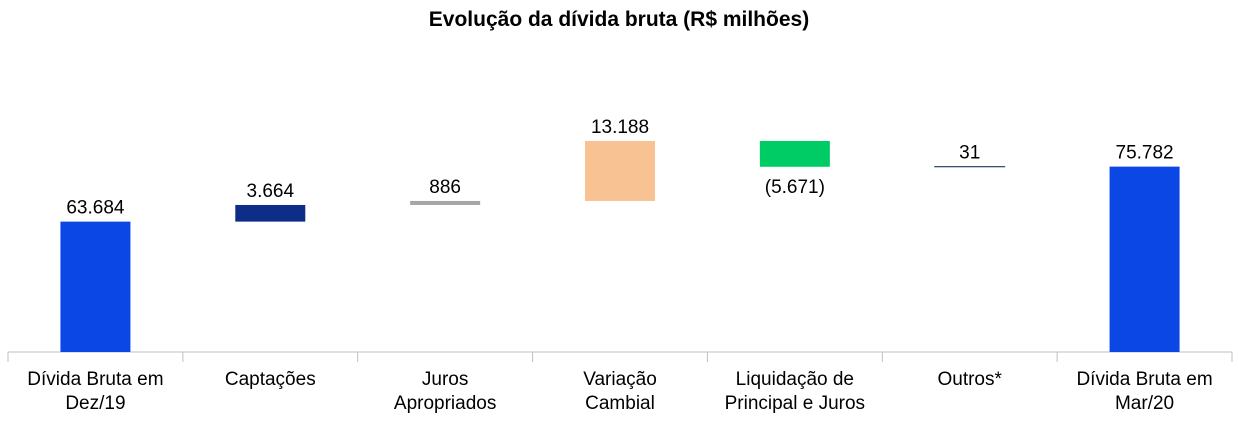  Describe the element at coordinates (1145, 153) in the screenshot. I see `value-label: 75.782` at that location.